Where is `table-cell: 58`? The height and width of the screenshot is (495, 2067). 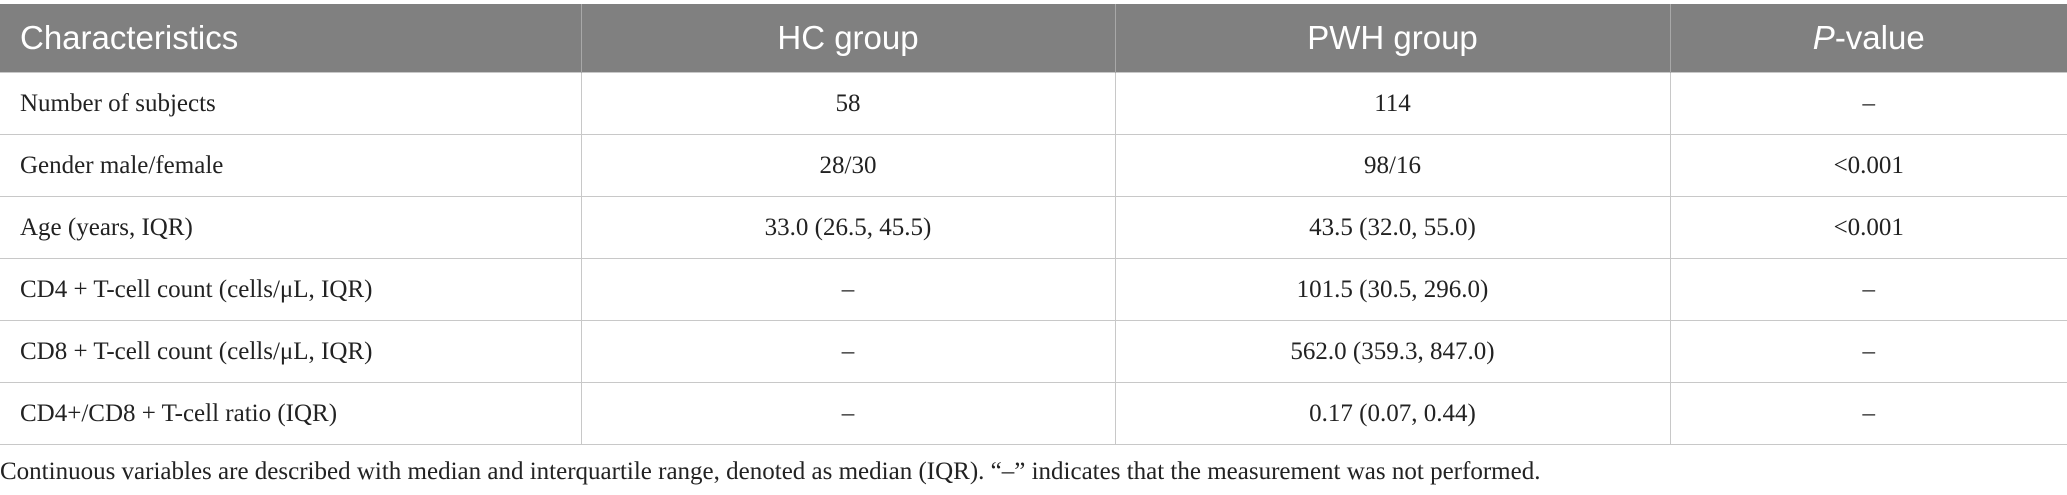 table-cell: 58 is located at coordinates (848, 103).